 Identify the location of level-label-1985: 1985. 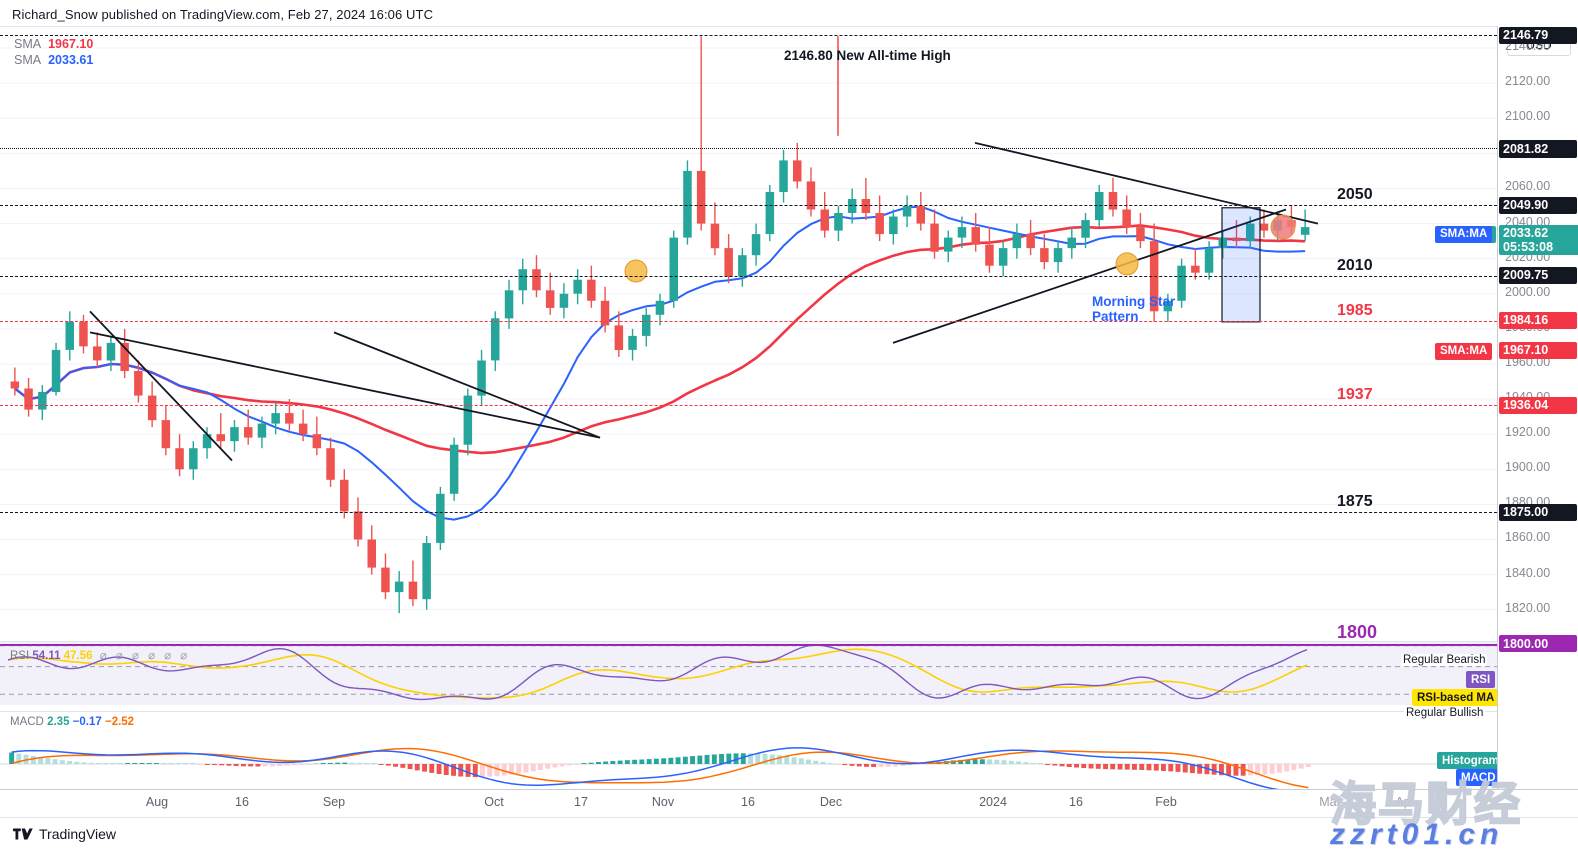
(1355, 310).